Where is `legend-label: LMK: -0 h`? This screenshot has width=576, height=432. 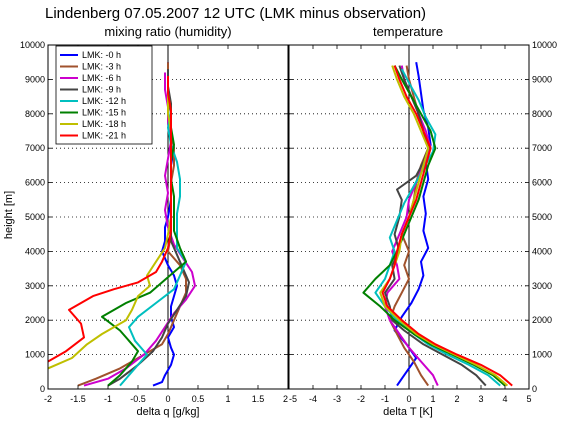
legend-label: LMK: -0 h is located at coordinates (101, 55).